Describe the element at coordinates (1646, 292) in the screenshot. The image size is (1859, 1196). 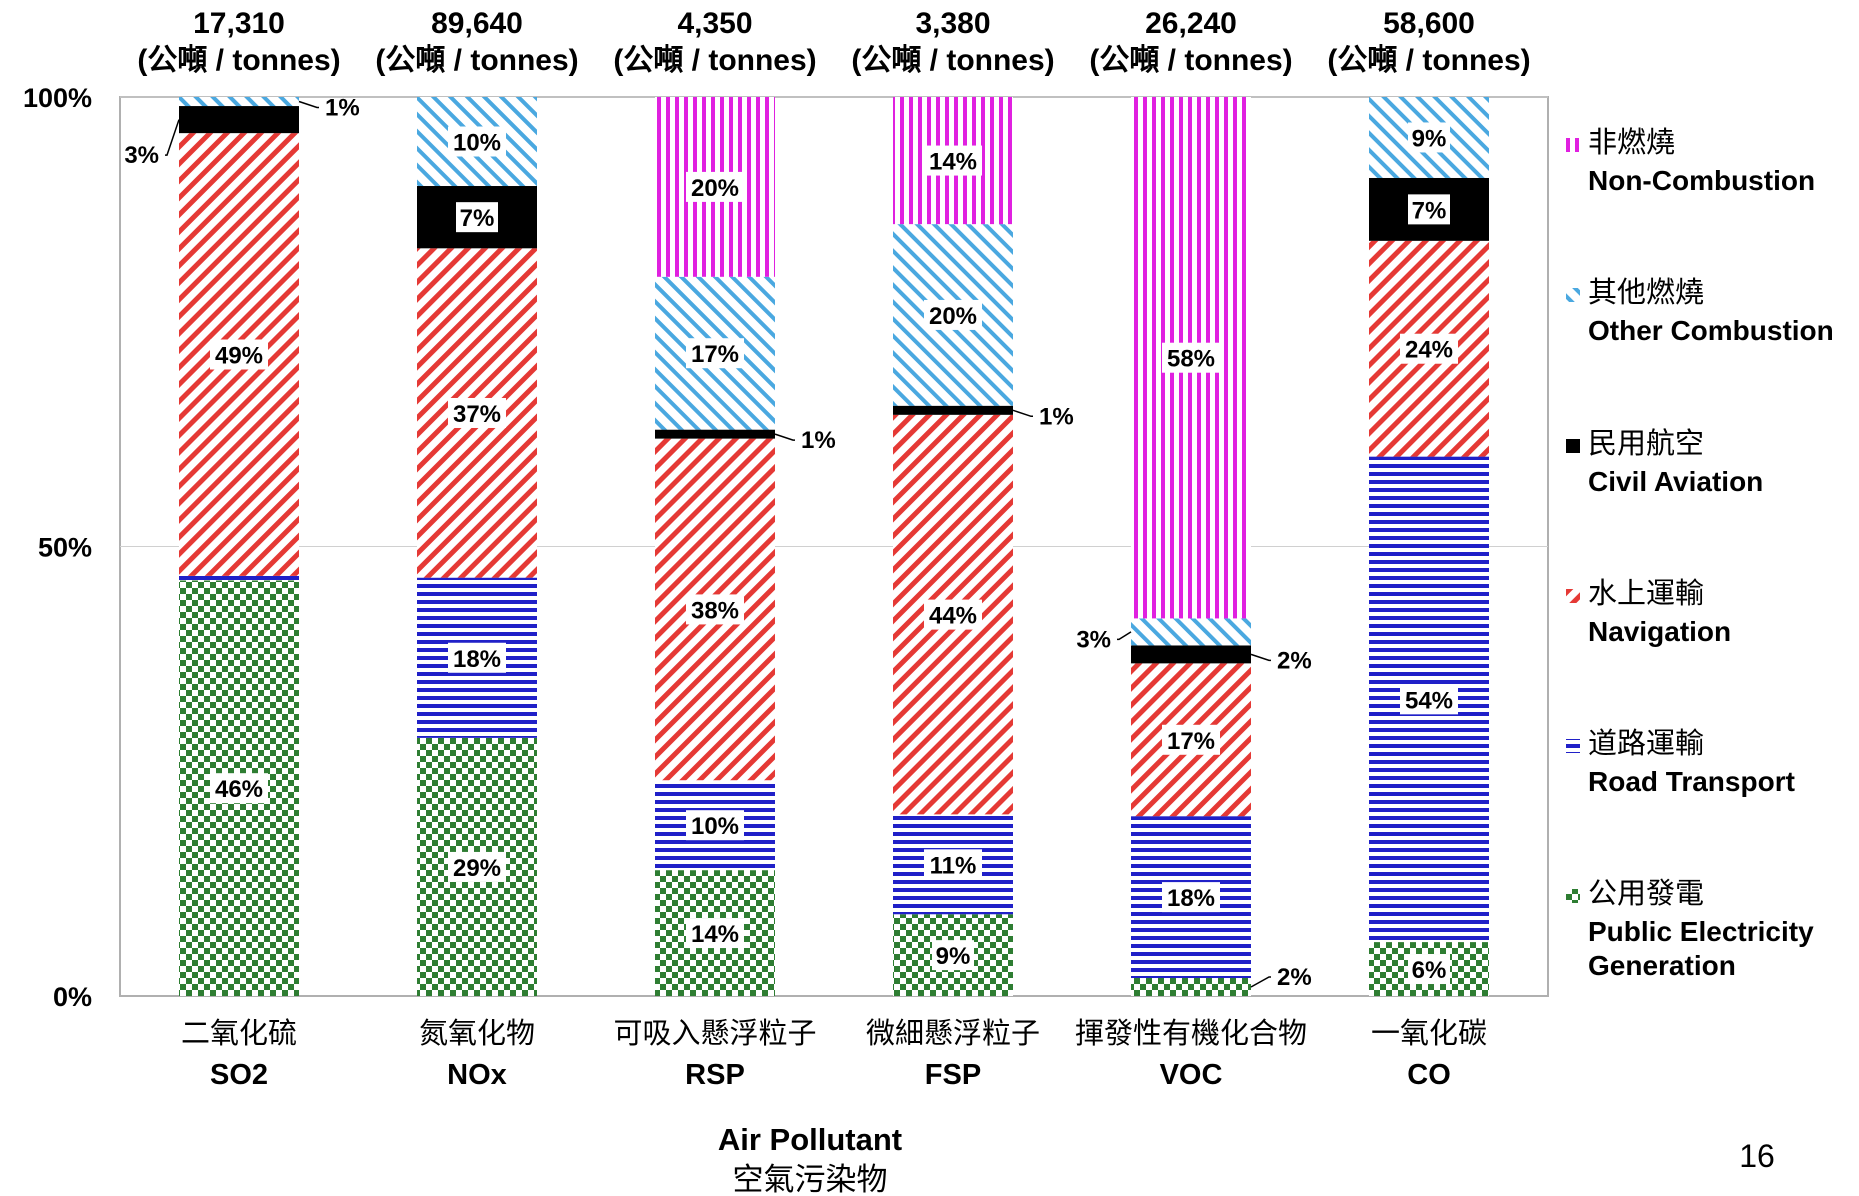
I see `legend-label-zh-other-combustion: 其他燃燒` at that location.